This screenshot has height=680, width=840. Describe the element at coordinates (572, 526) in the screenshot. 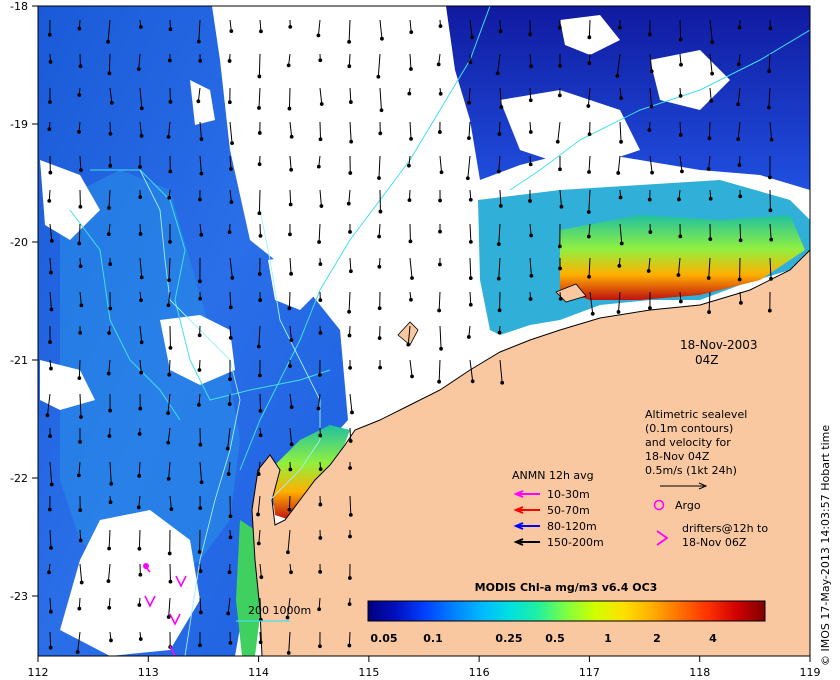

I see `anmn-entry-label: 80-120m` at that location.